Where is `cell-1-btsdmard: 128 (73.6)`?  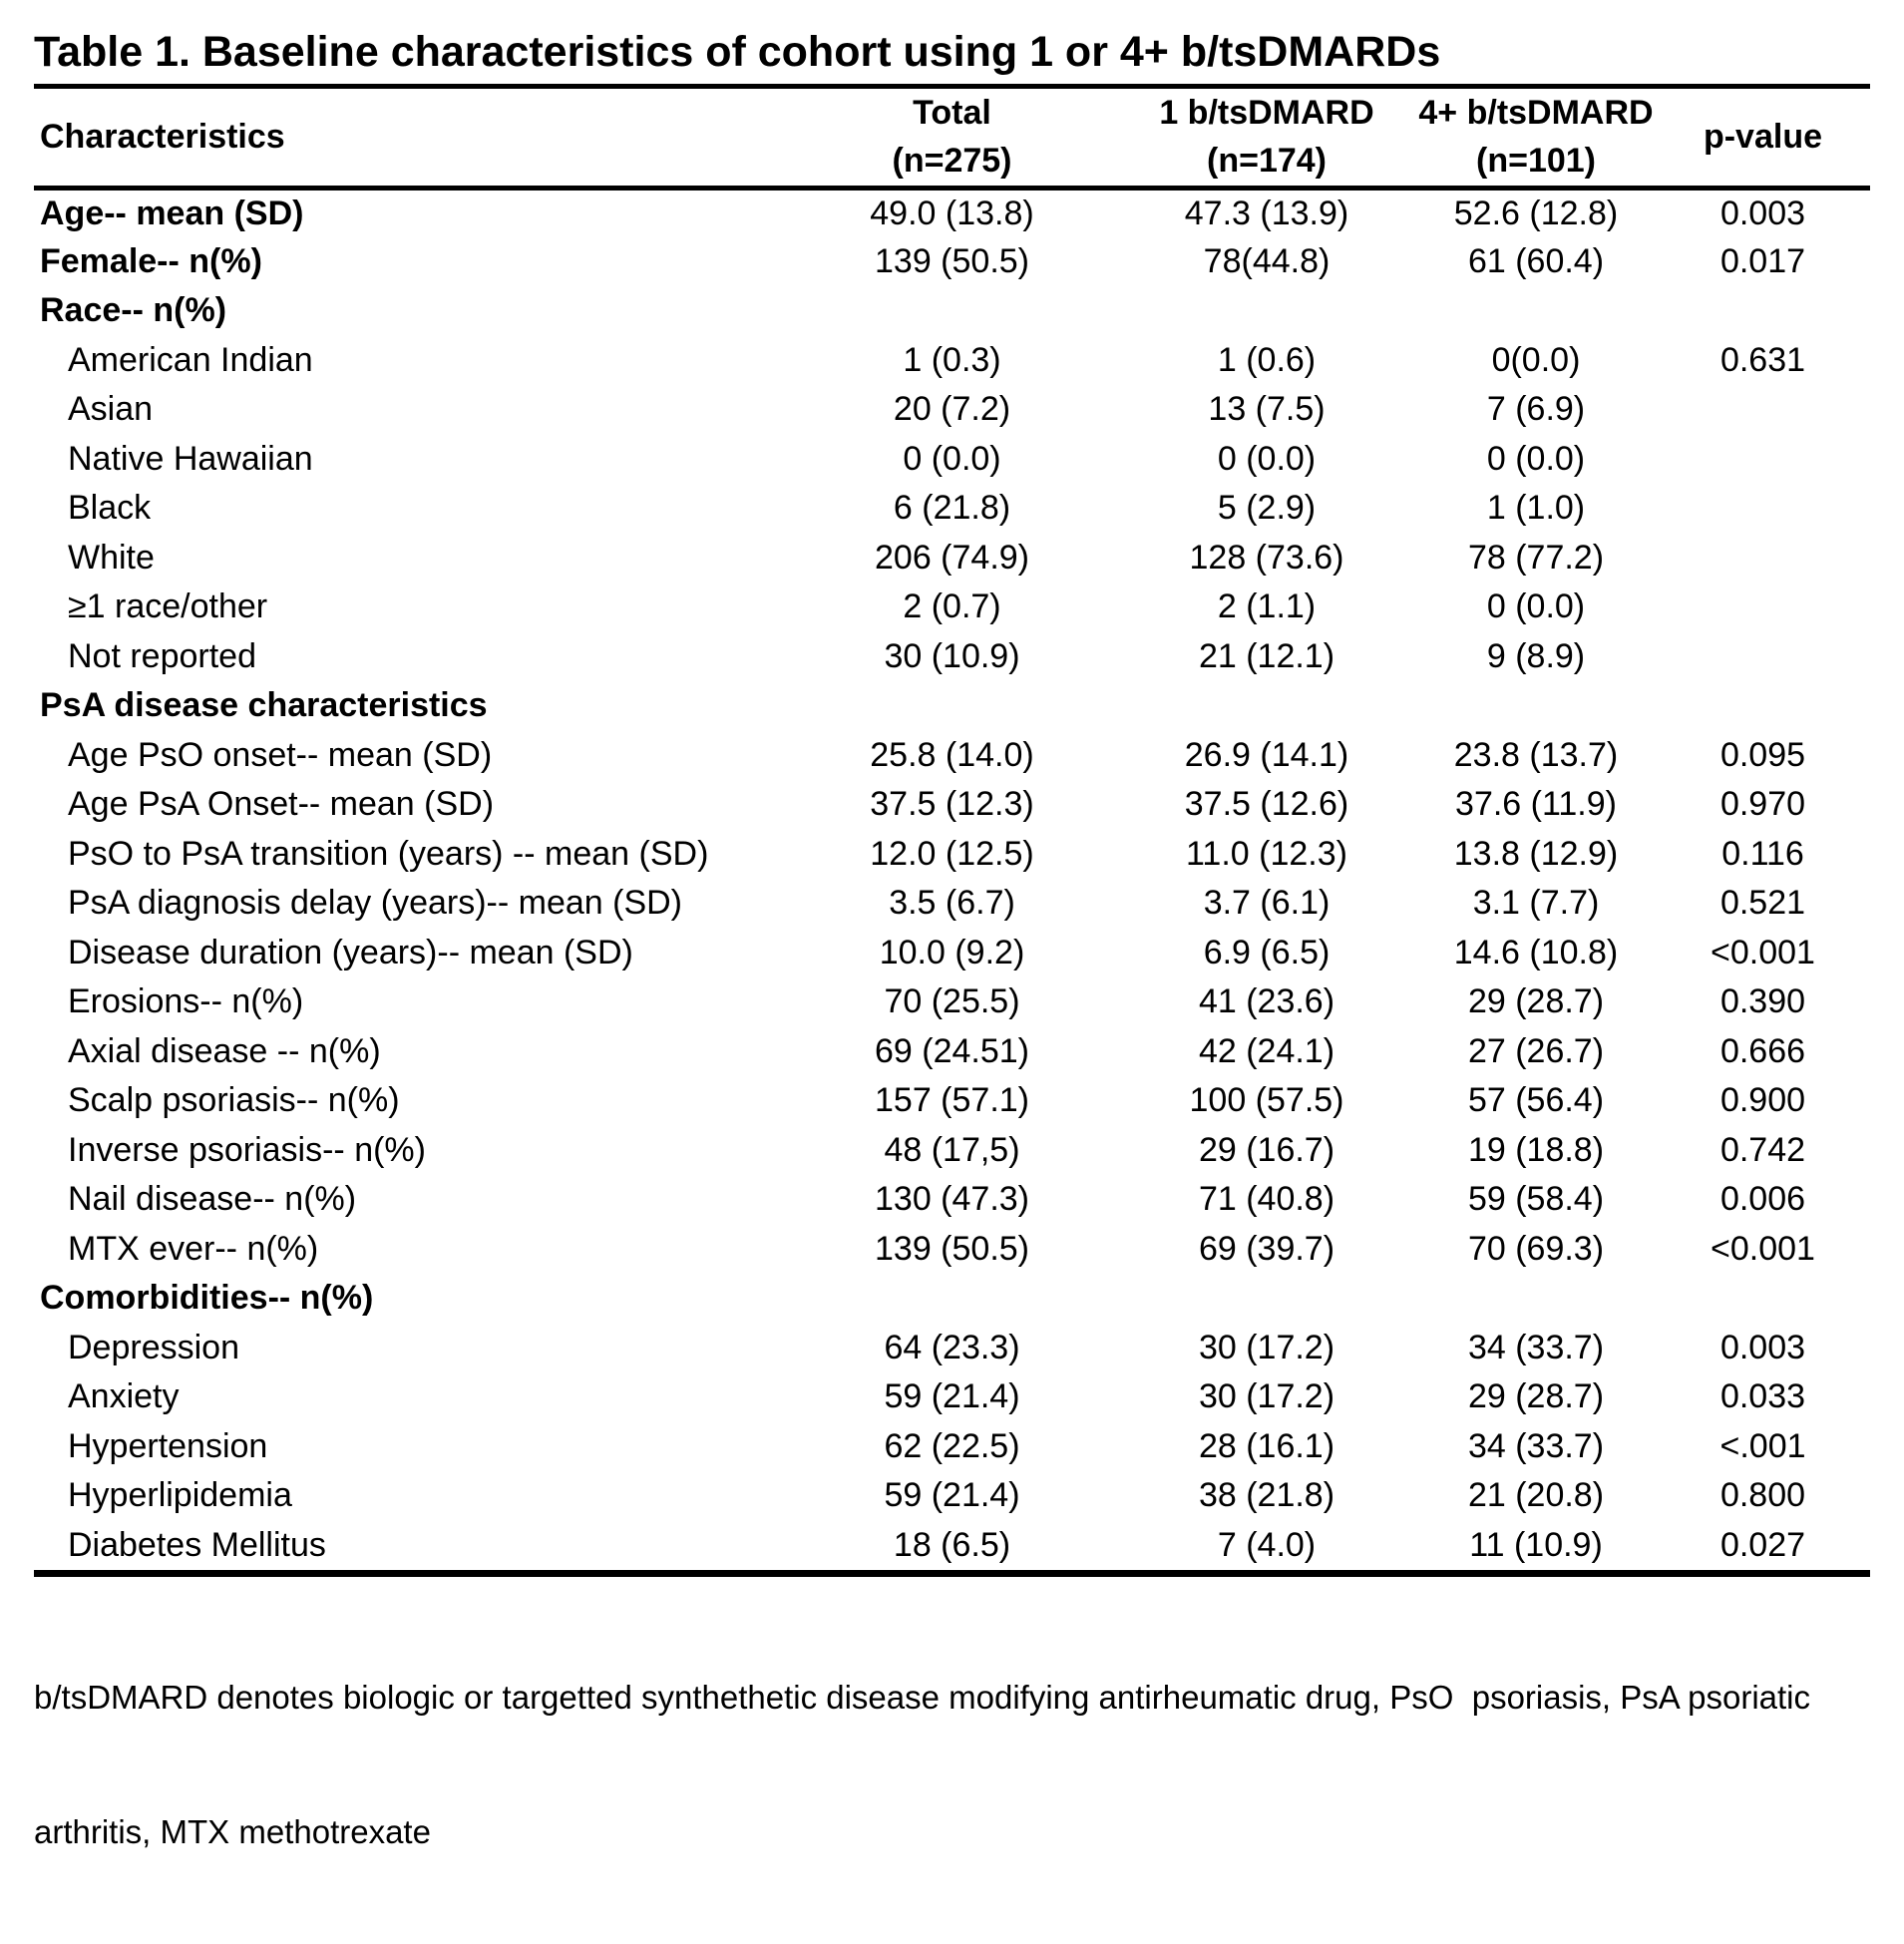 cell-1-btsdmard: 128 (73.6) is located at coordinates (1266, 557).